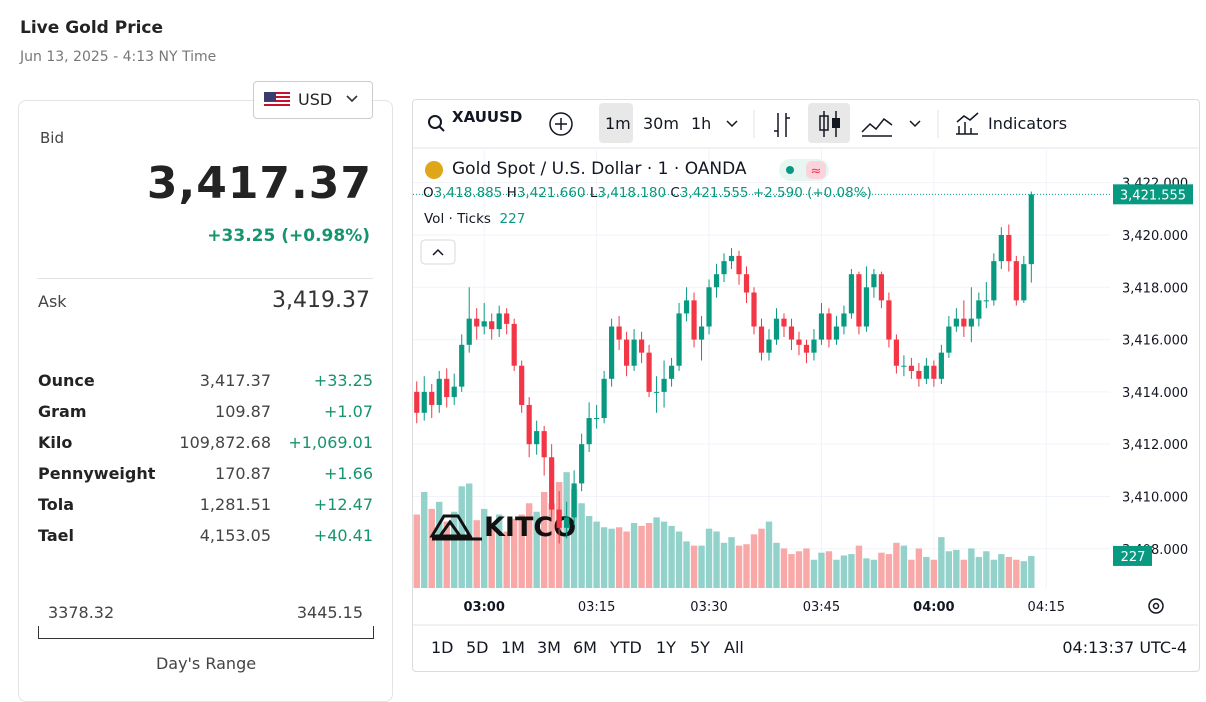  What do you see at coordinates (1156, 606) in the screenshot?
I see `settings-icon` at bounding box center [1156, 606].